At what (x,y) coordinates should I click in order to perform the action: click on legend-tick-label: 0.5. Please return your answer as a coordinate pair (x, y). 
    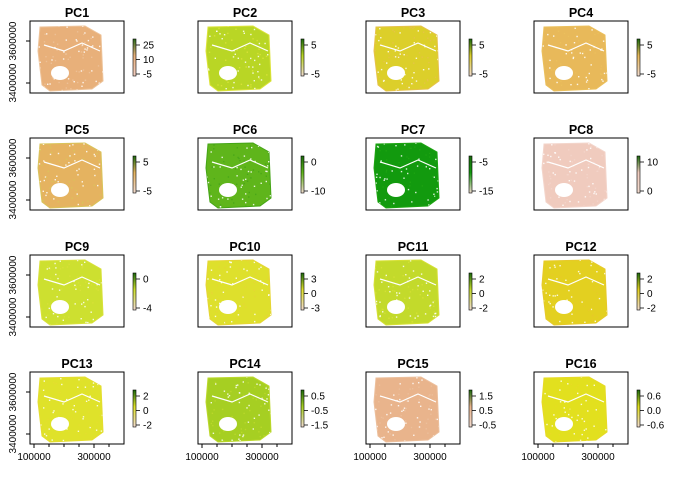
    Looking at the image, I should click on (486, 411).